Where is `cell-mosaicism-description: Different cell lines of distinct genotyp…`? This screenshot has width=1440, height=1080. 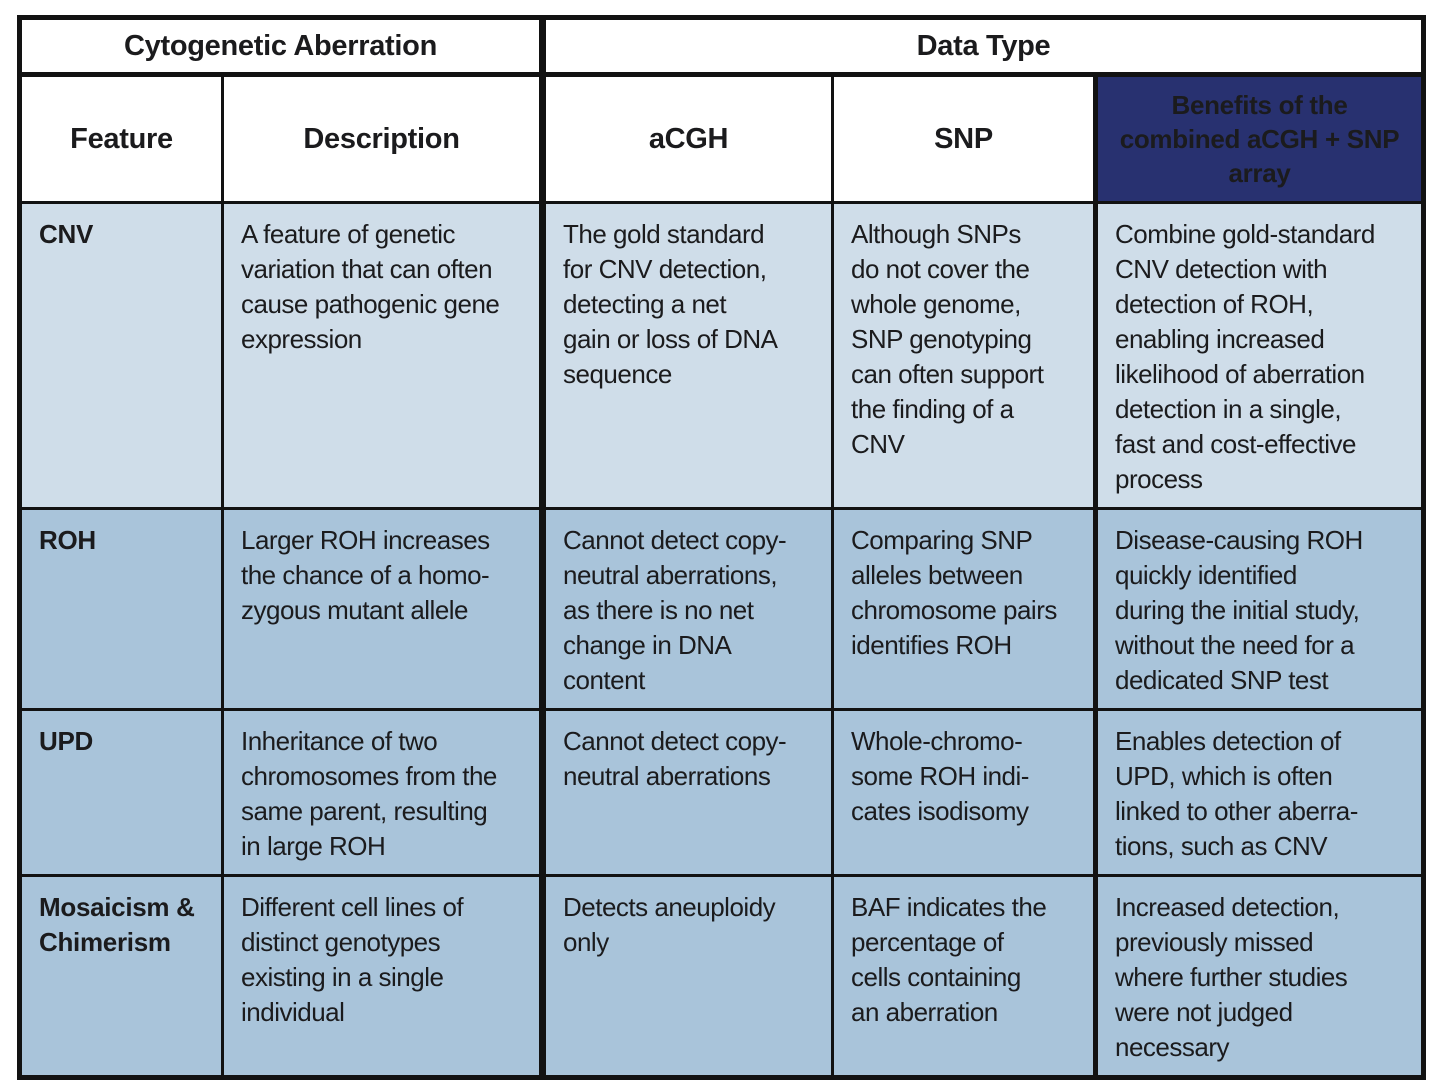 cell-mosaicism-description: Different cell lines of distinct genotyp… is located at coordinates (382, 976).